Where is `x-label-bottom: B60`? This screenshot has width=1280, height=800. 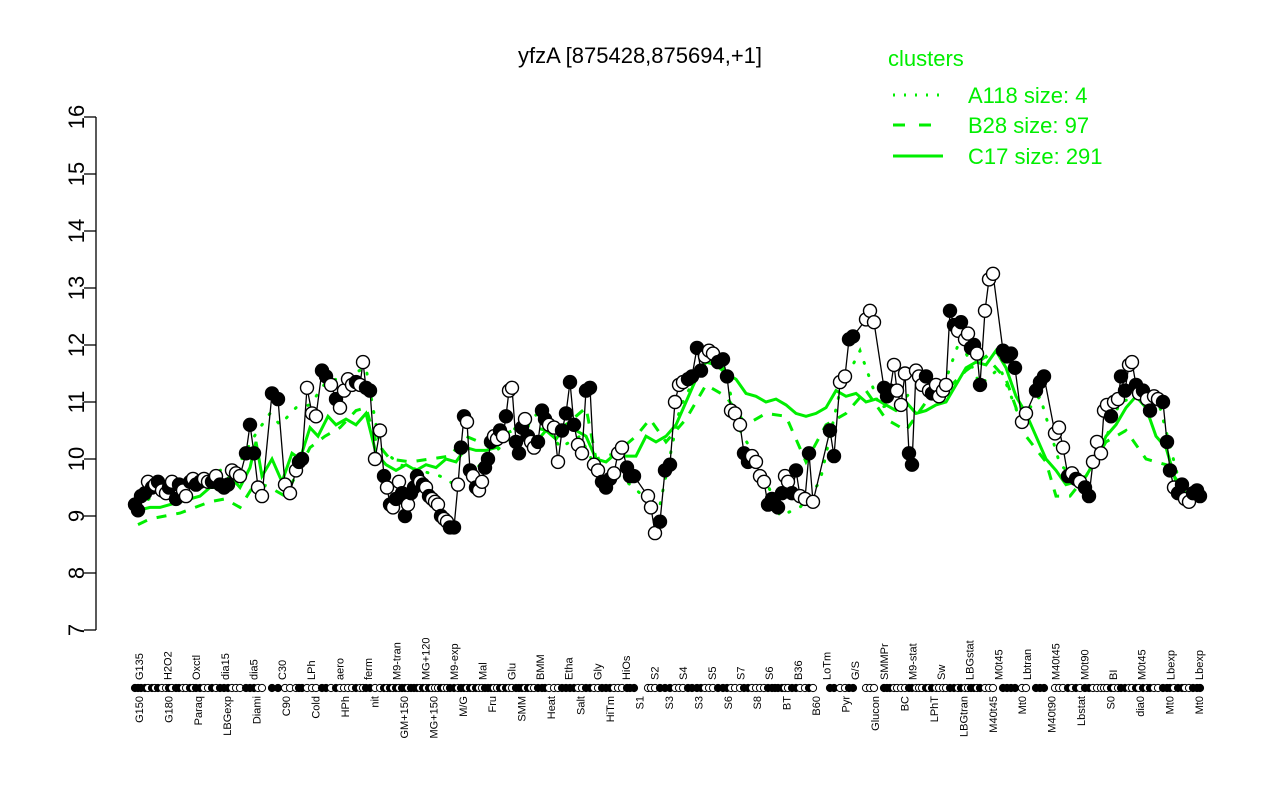 x-label-bottom: B60 is located at coordinates (817, 706).